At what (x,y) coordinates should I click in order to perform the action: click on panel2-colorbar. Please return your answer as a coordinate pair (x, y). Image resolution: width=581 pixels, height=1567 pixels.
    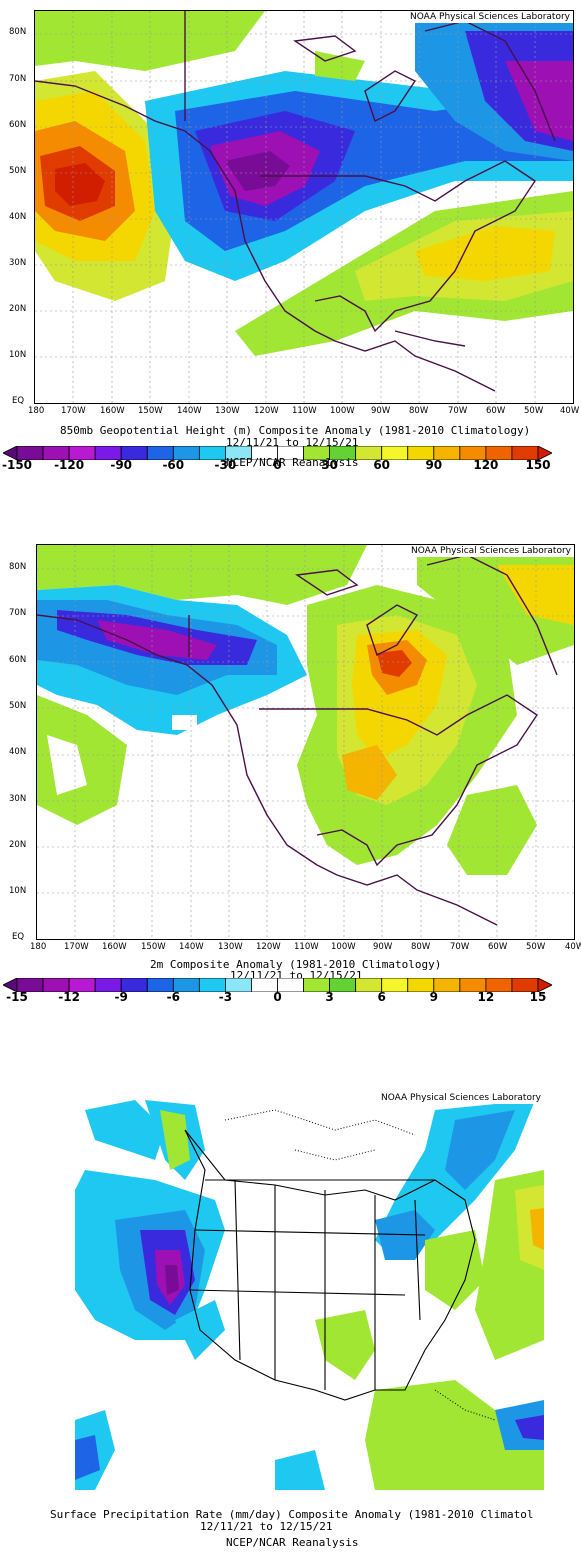
    Looking at the image, I should click on (277, 985).